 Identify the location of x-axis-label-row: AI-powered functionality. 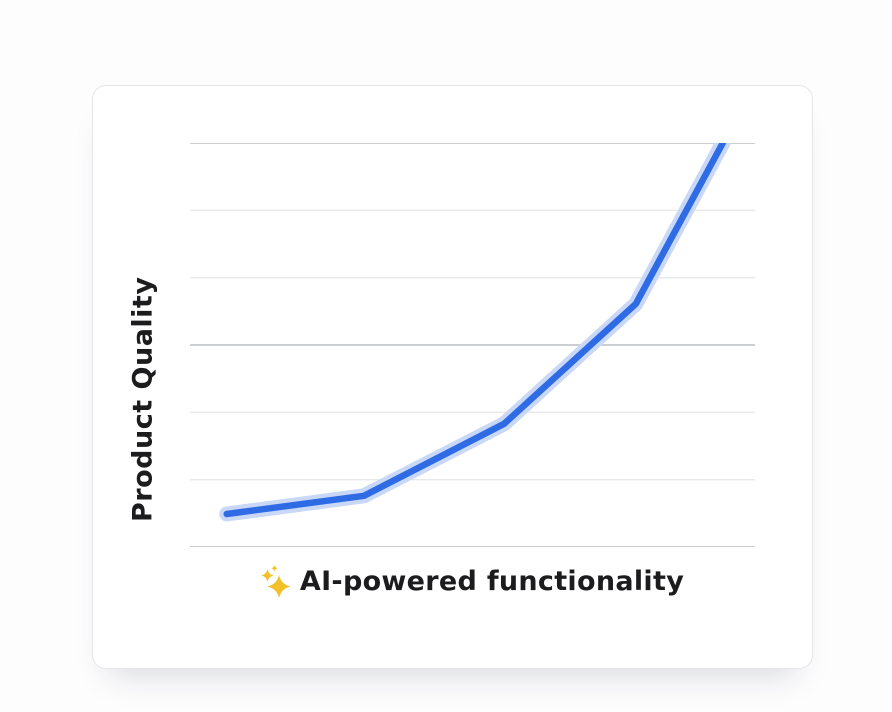
(472, 581).